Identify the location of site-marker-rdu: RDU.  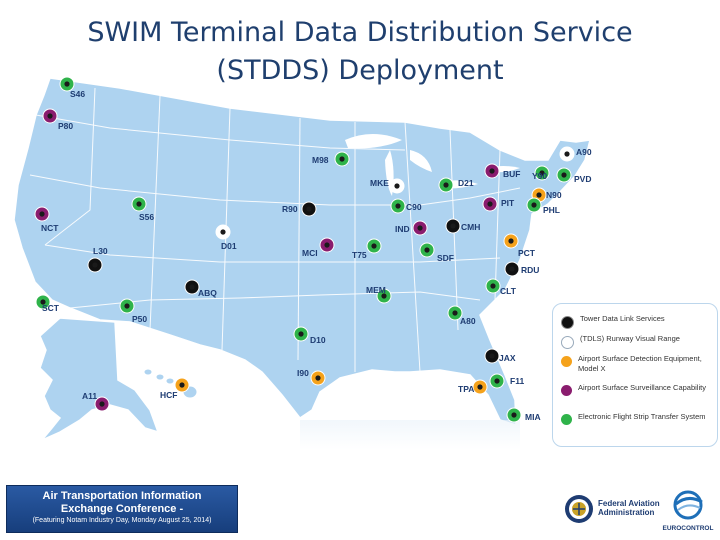
(521, 269).